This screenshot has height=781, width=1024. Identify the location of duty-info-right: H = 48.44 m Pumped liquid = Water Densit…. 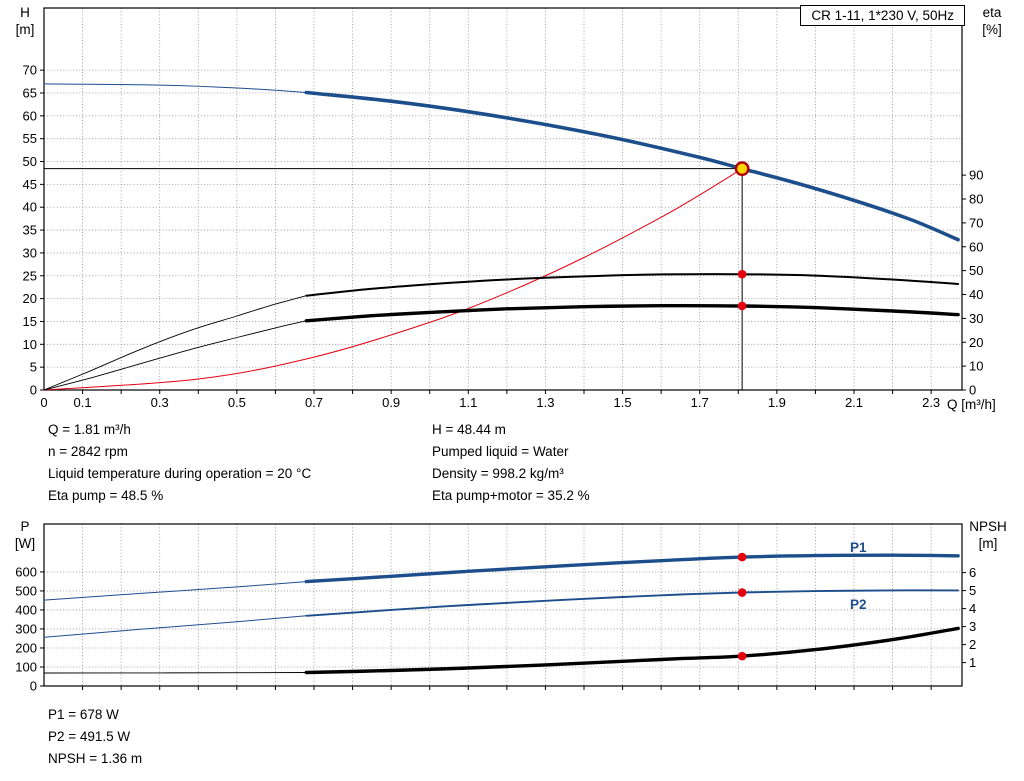
(511, 463).